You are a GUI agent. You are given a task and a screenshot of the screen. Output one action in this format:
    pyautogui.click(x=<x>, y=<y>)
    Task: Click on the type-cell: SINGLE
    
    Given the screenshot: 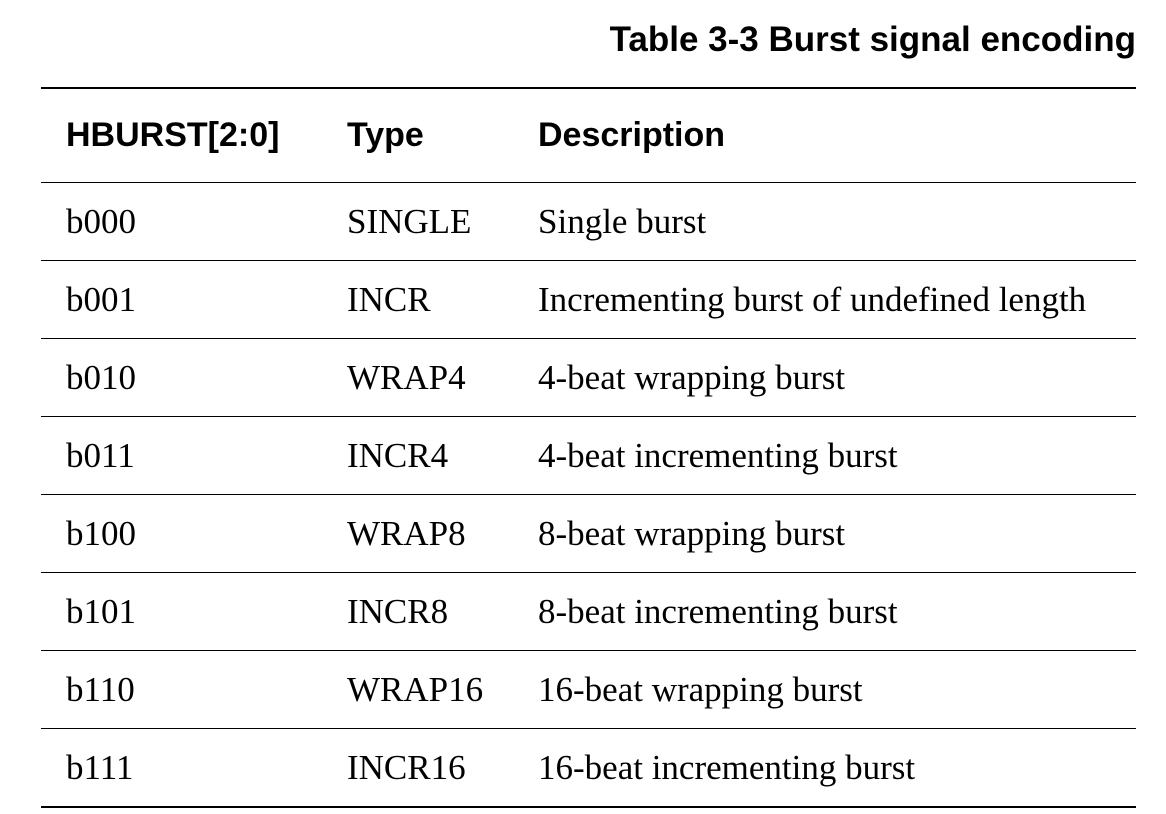 What is the action you would take?
    pyautogui.click(x=409, y=221)
    